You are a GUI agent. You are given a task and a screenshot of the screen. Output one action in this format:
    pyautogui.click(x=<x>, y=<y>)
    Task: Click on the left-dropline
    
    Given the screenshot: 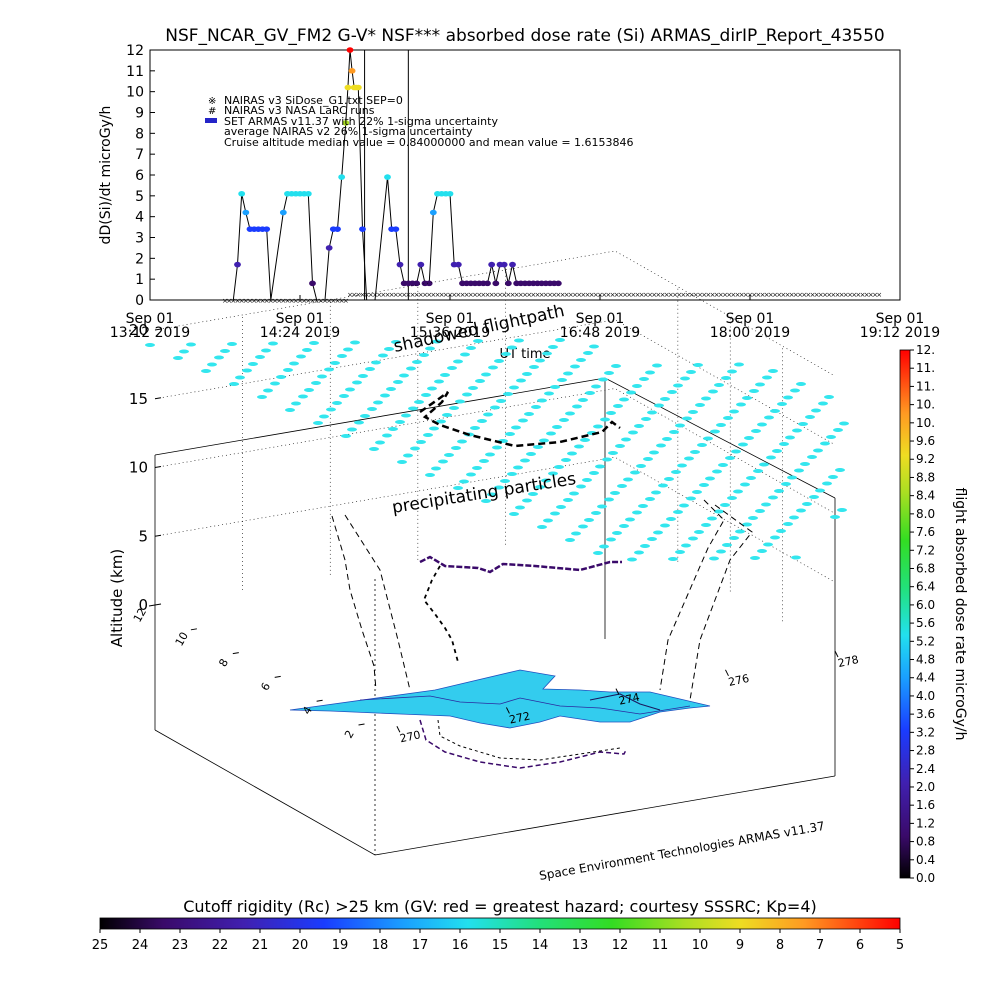 What is the action you would take?
    pyautogui.click(x=354, y=603)
    